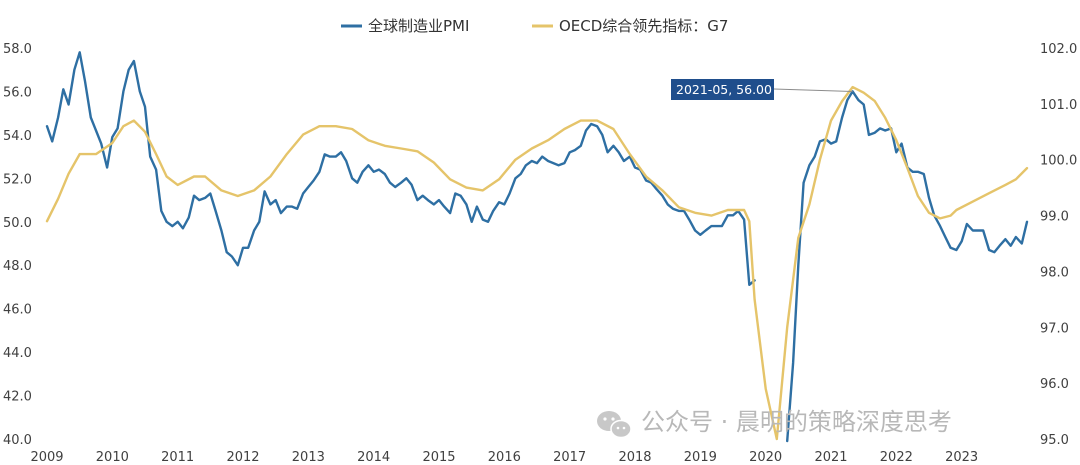 This screenshot has height=465, width=1080. I want to click on x-tick-label: 2020, so click(765, 457).